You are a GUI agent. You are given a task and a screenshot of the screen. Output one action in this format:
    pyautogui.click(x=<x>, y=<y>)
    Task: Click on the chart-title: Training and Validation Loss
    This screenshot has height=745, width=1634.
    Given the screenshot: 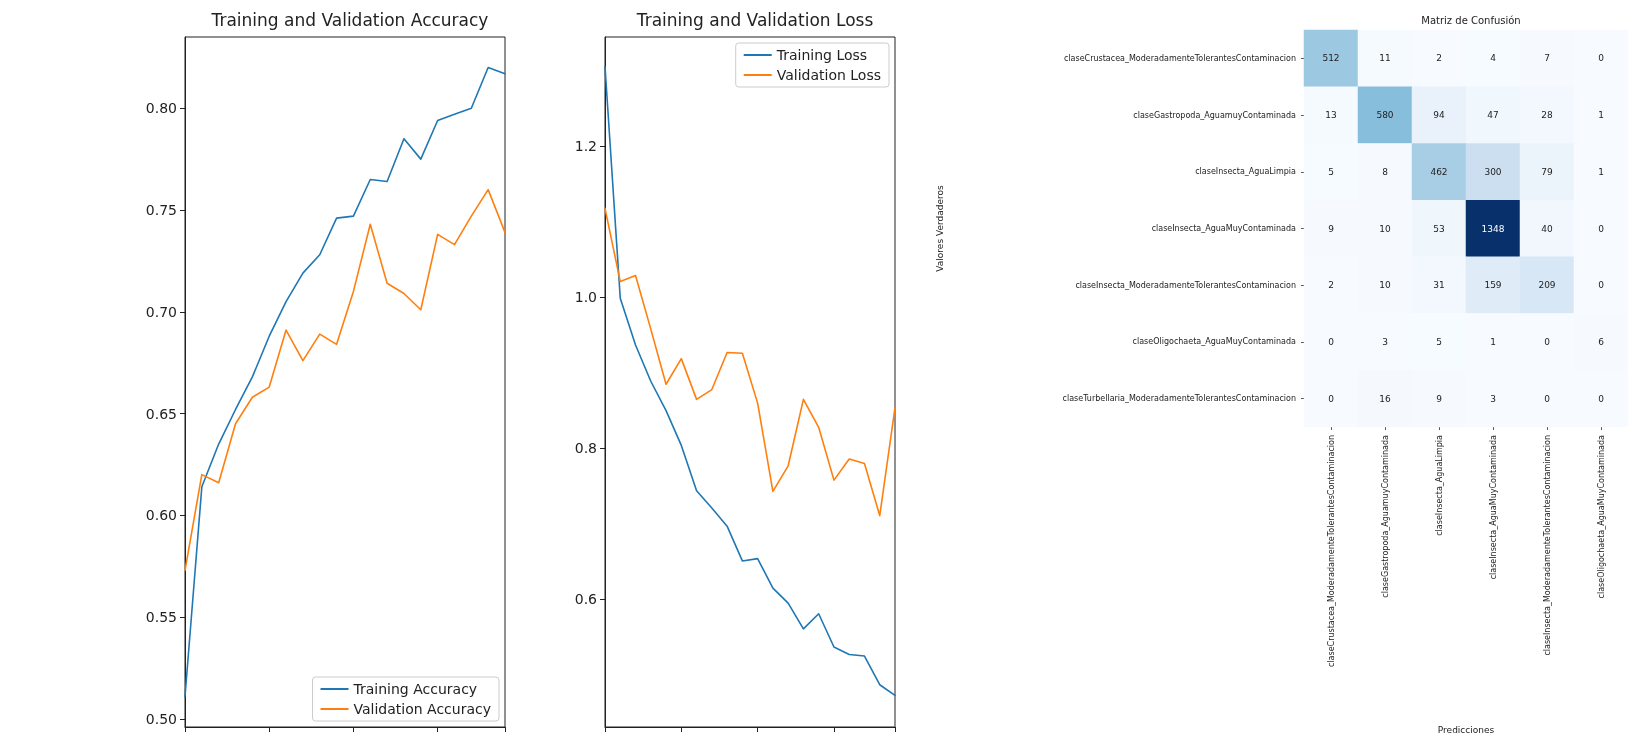 What is the action you would take?
    pyautogui.click(x=754, y=19)
    